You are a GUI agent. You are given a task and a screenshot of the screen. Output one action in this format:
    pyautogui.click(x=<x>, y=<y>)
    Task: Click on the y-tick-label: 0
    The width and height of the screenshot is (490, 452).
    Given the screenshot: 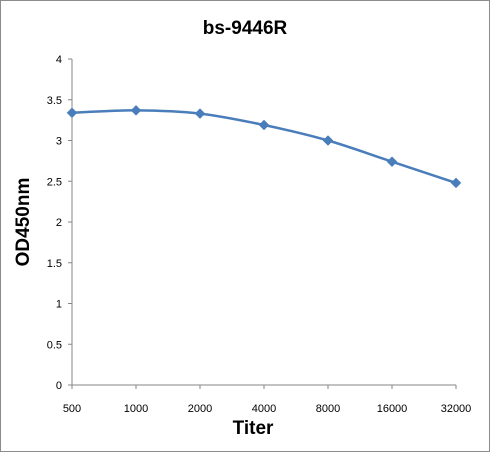 What is the action you would take?
    pyautogui.click(x=59, y=386)
    